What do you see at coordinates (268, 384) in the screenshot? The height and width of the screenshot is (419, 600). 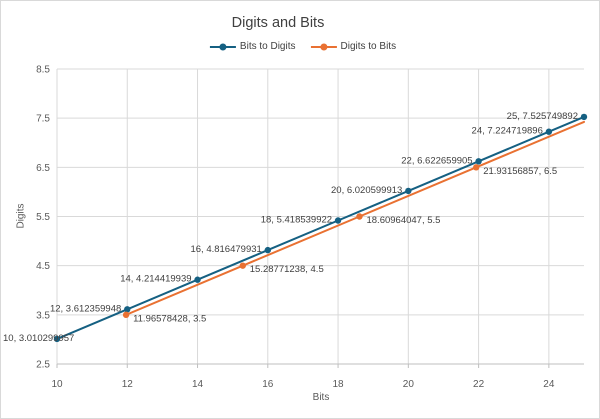 I see `x-tick-label-16: 16` at bounding box center [268, 384].